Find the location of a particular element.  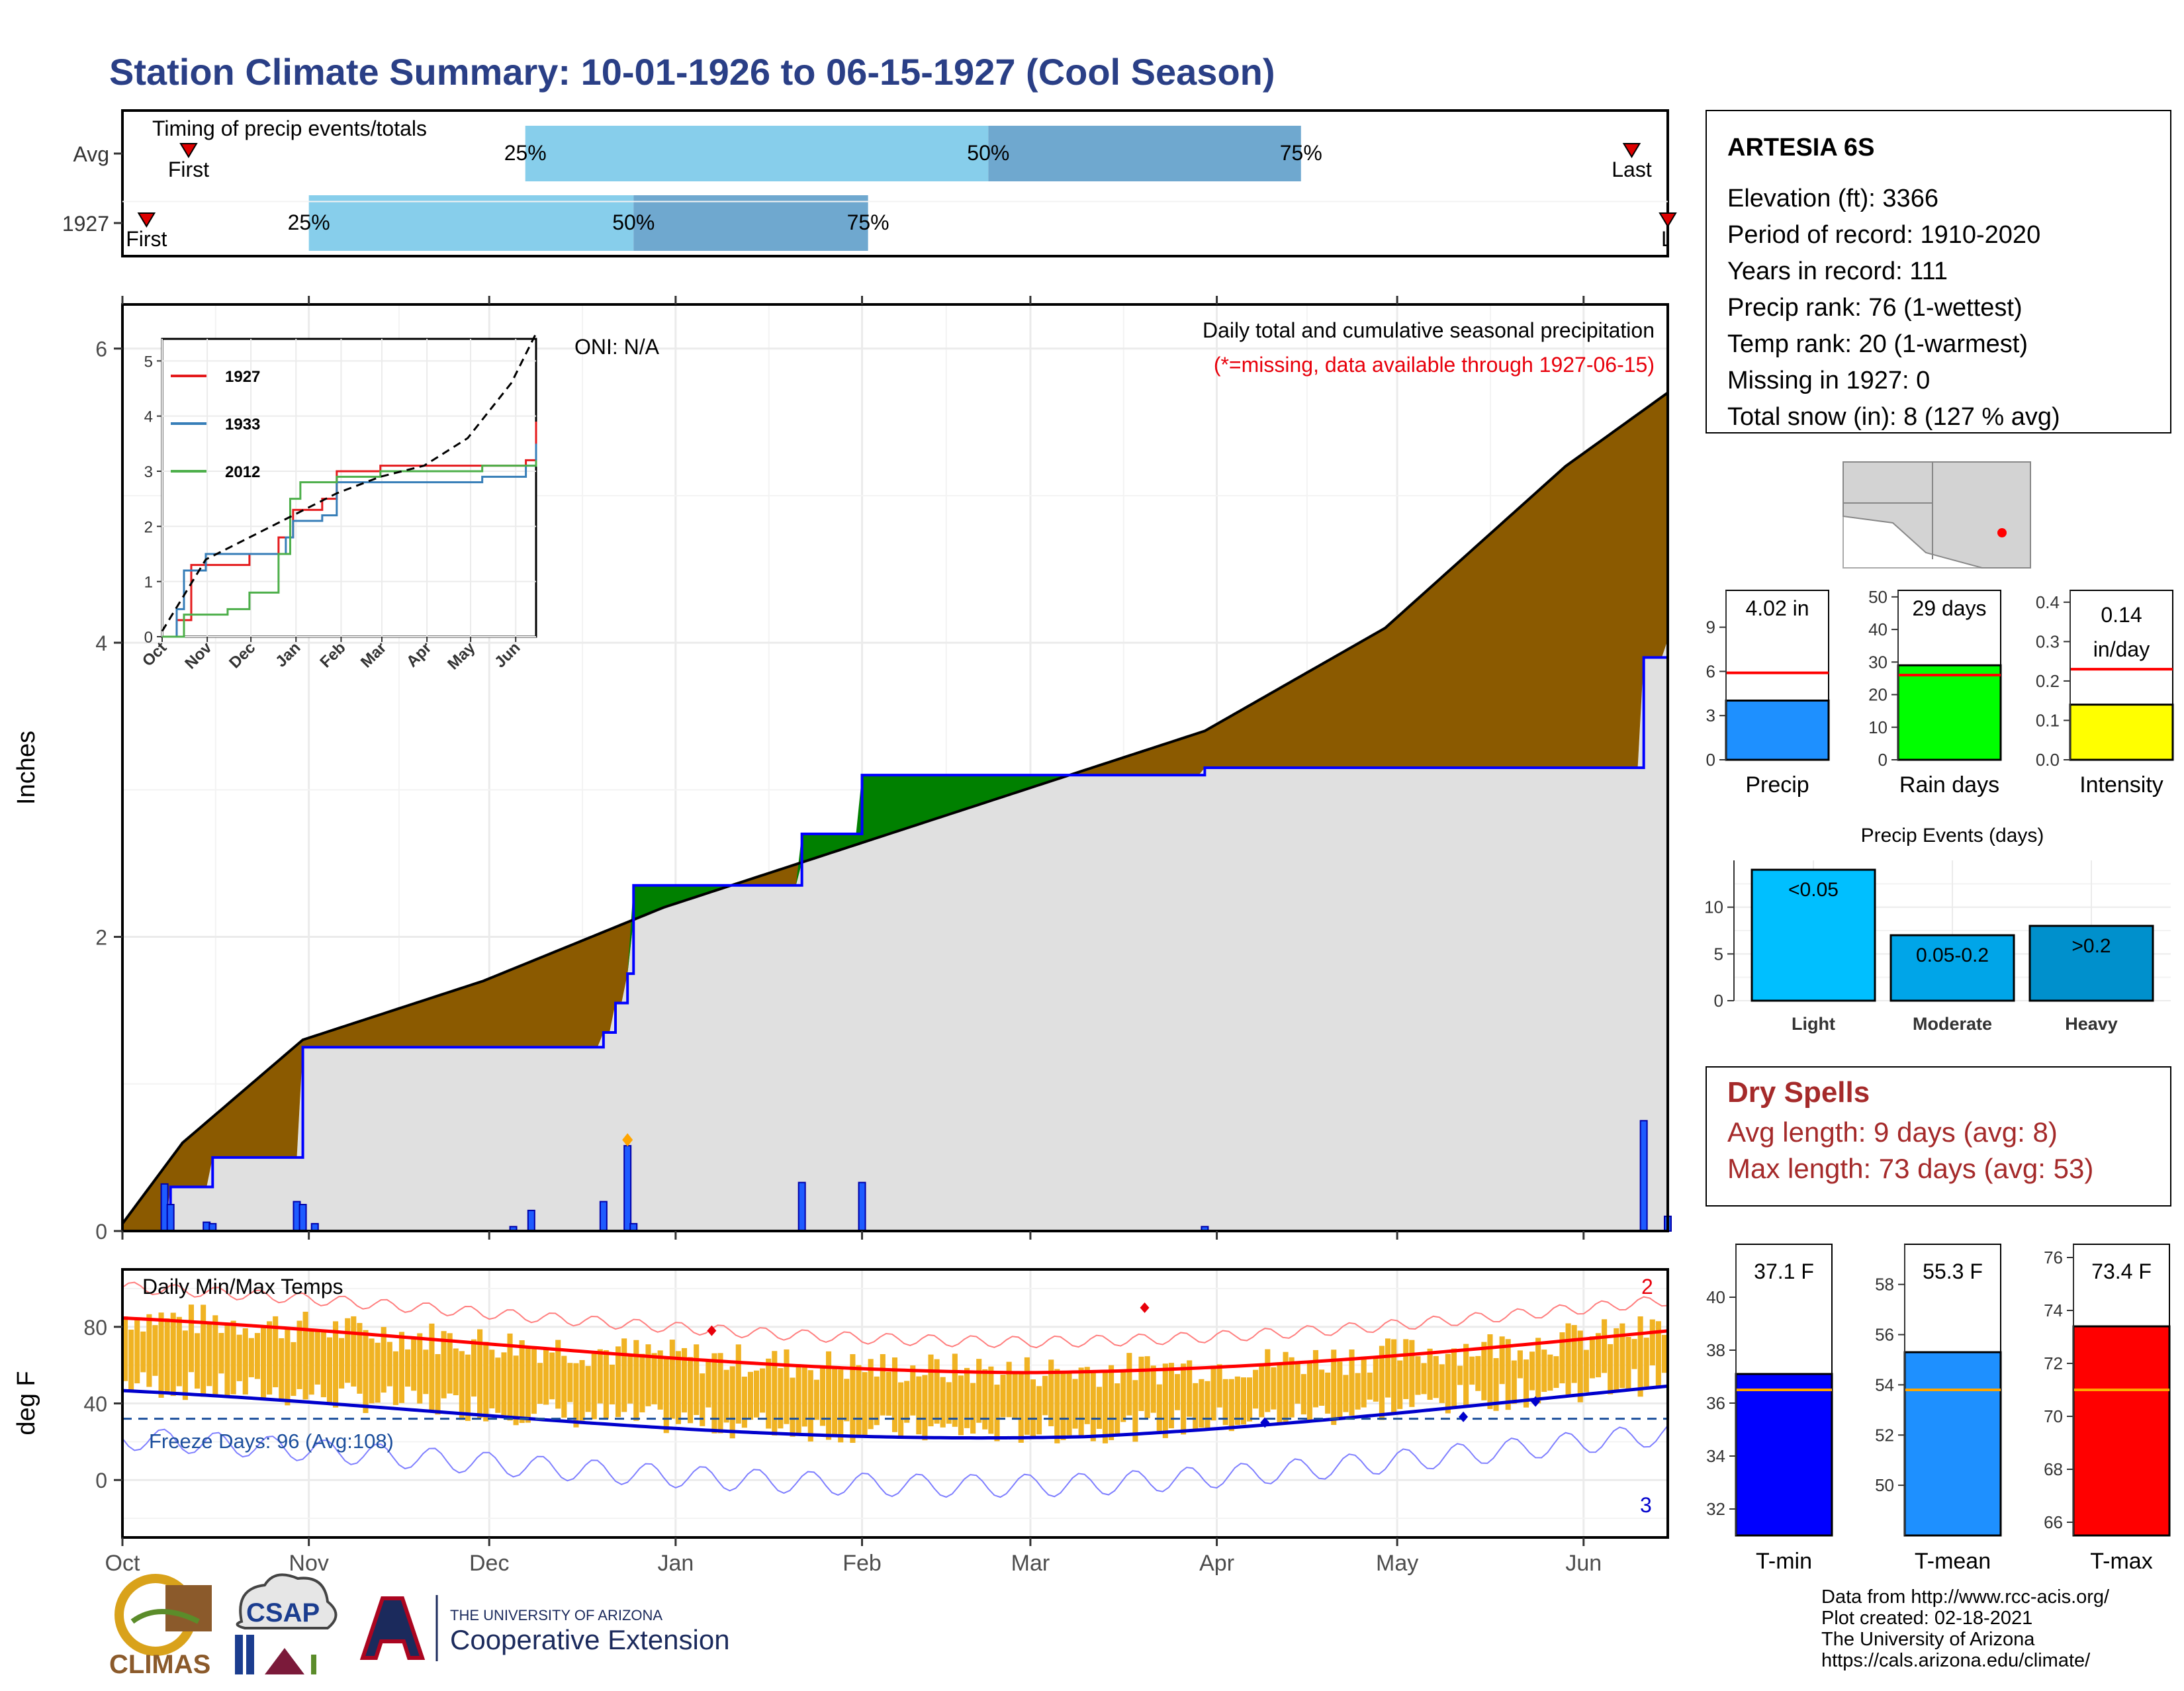

precip-panel-value-unit: in/day is located at coordinates (2121, 649).